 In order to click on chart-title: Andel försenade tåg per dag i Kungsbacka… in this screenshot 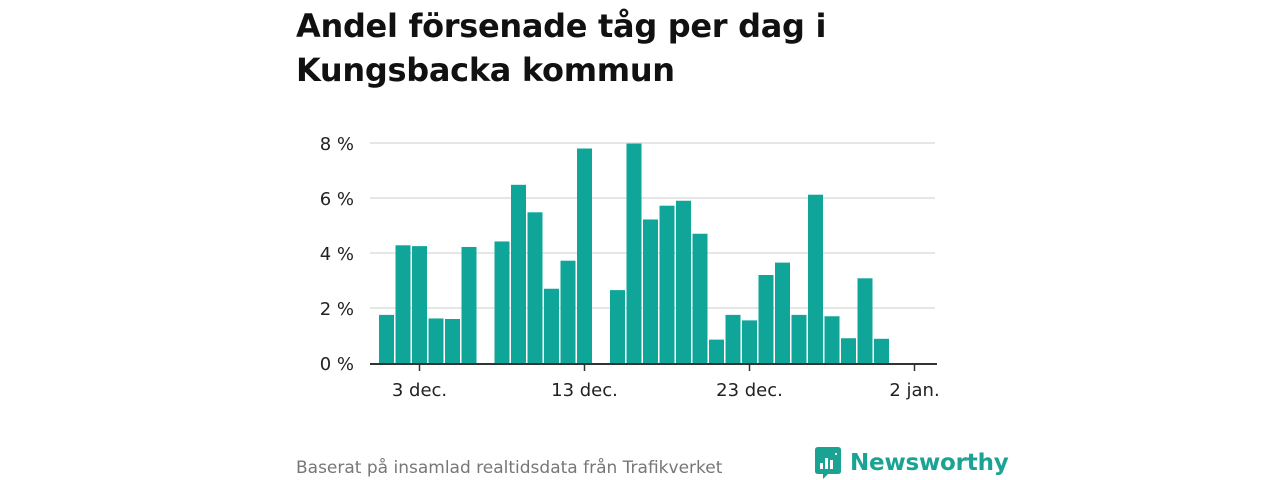, I will do `click(561, 48)`.